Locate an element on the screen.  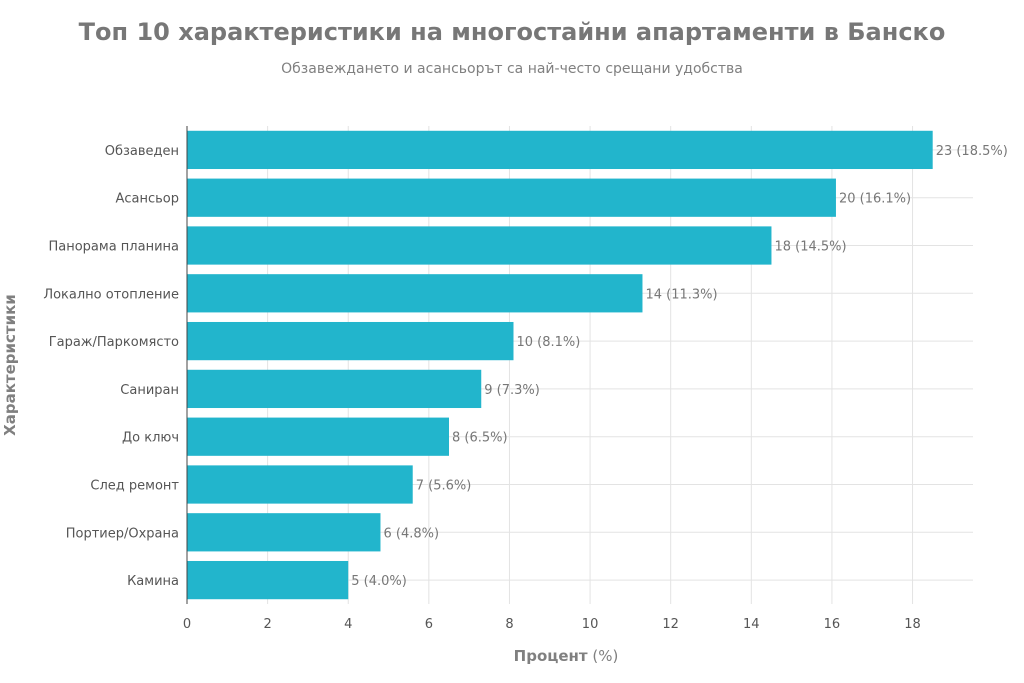
data-label: 8 (6.5%) is located at coordinates (480, 438).